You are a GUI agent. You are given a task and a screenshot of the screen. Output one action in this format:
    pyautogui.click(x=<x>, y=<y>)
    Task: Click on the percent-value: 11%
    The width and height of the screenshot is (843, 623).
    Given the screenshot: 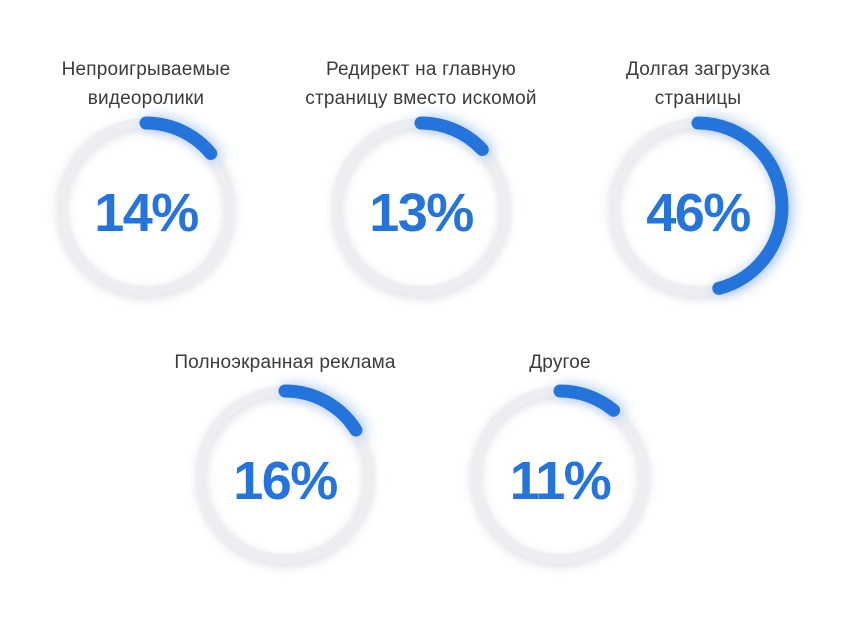 What is the action you would take?
    pyautogui.click(x=560, y=481)
    